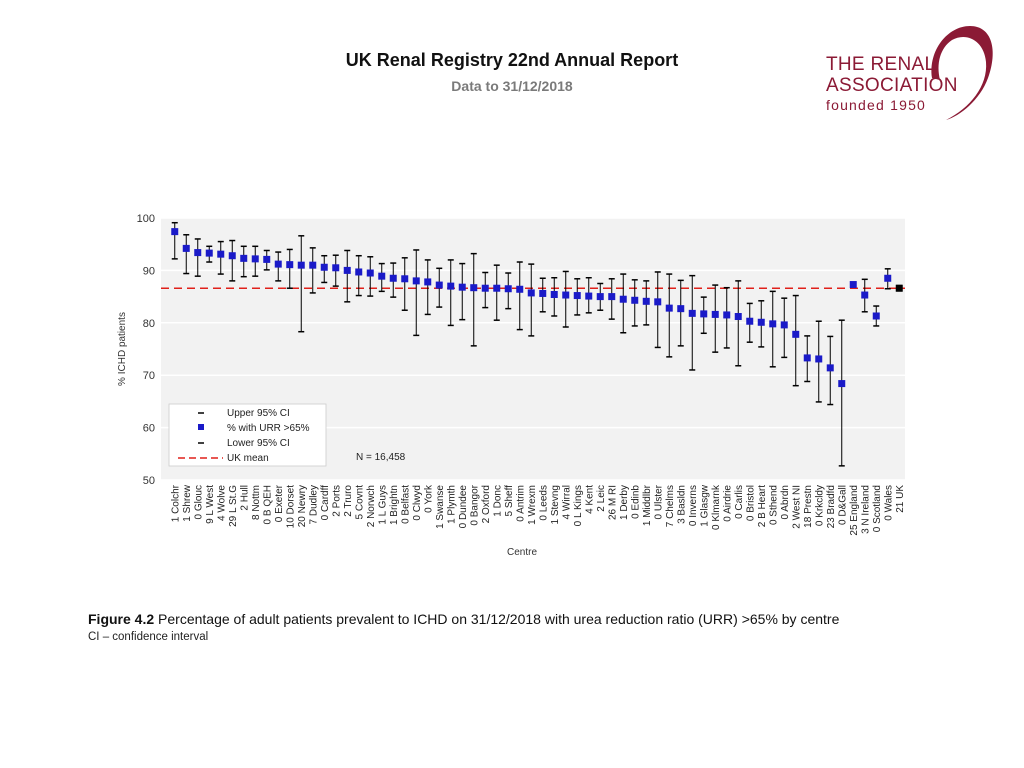  What do you see at coordinates (532, 505) in the screenshot?
I see `x-tick-label: 1 Wrexm` at bounding box center [532, 505].